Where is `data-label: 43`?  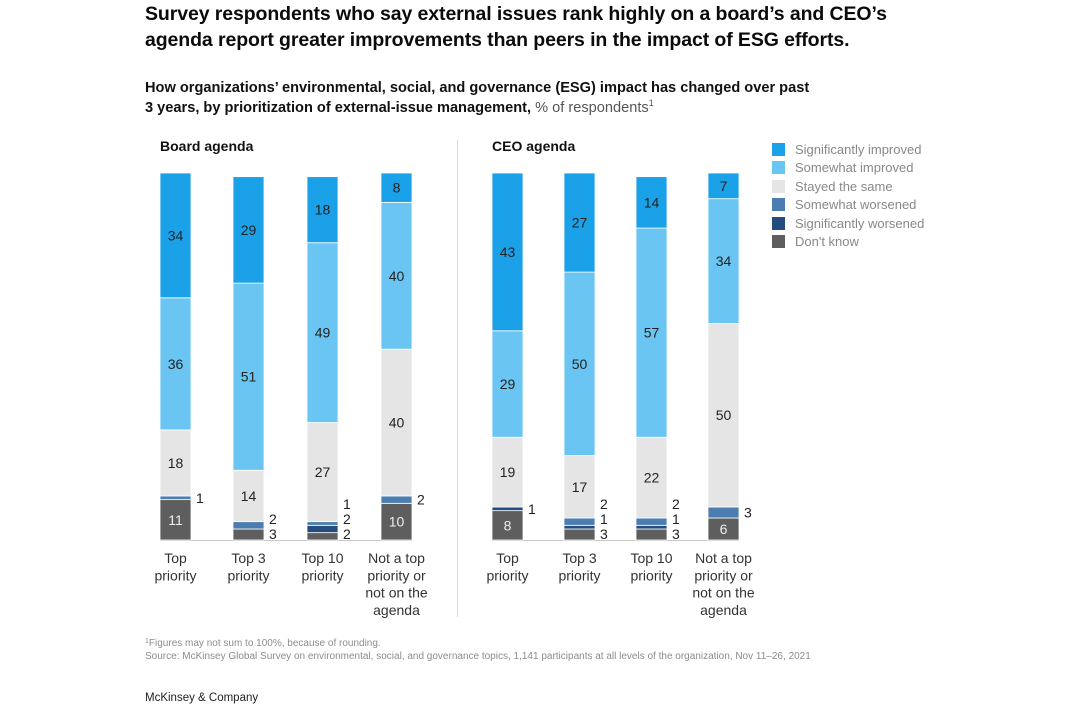
data-label: 43 is located at coordinates (508, 252).